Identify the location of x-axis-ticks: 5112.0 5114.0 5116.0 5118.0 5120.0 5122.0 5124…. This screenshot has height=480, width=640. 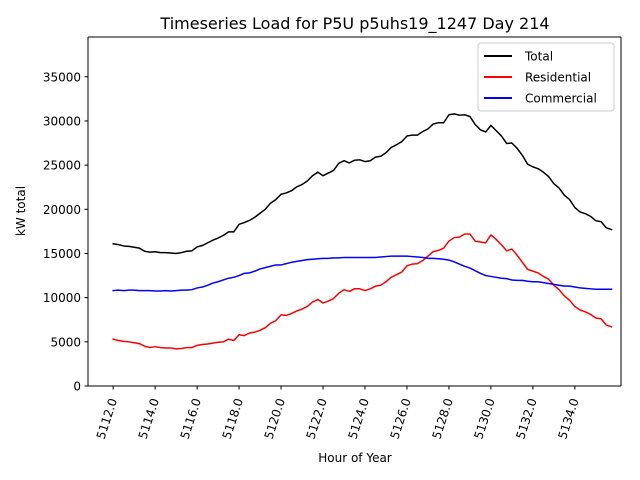
(338, 413).